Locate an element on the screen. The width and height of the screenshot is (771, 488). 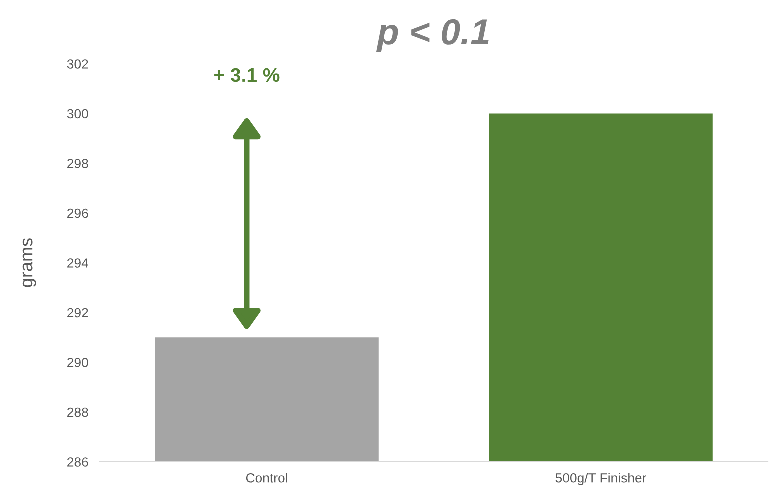
y-tick-label: 300 is located at coordinates (77, 114).